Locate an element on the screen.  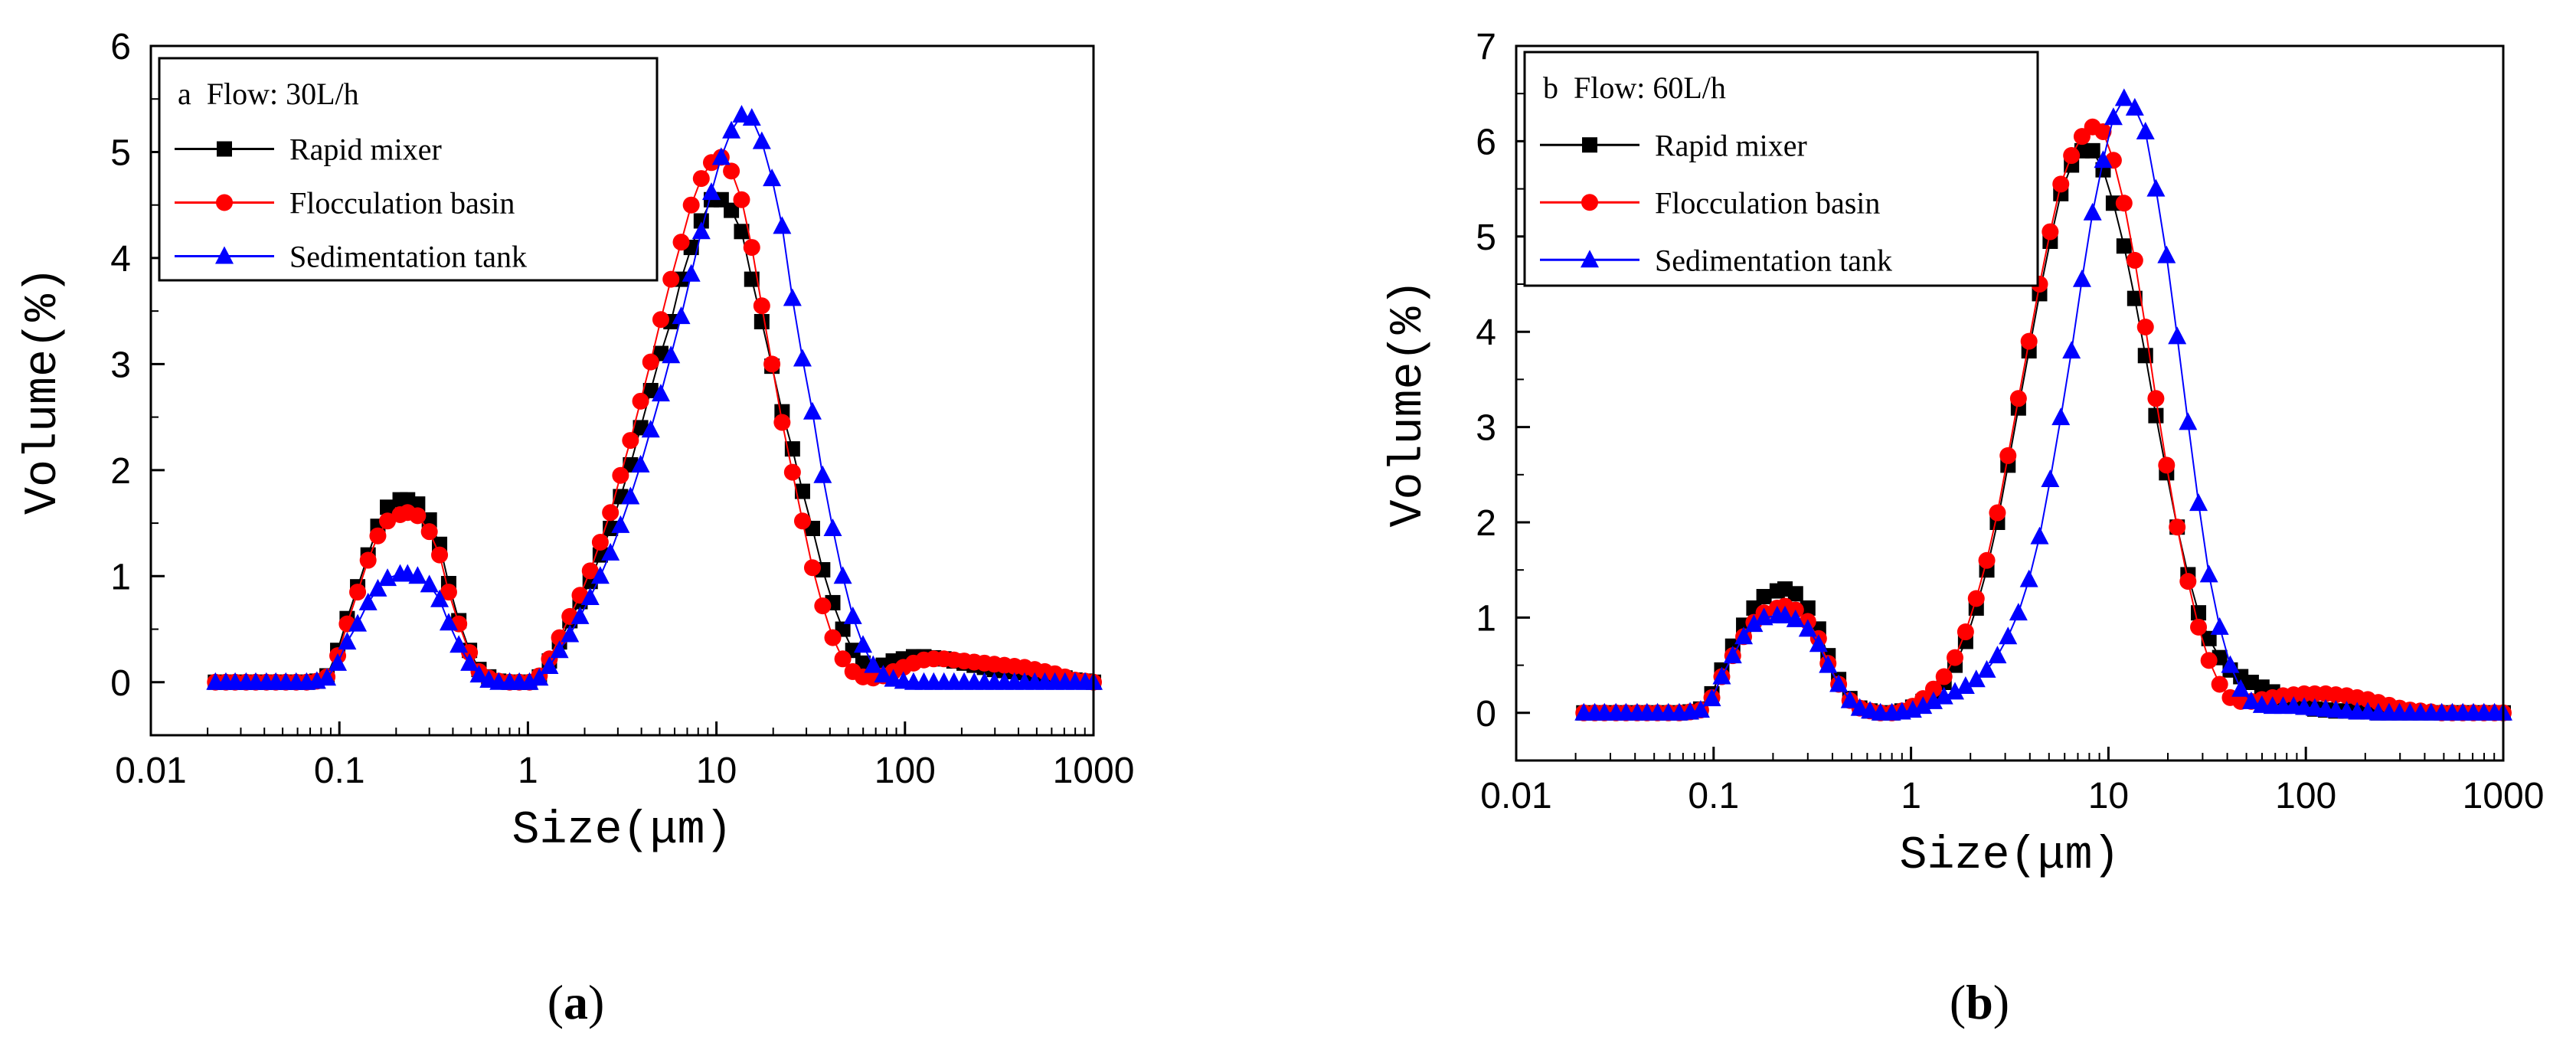
panel-a-y-tick-label: 4 is located at coordinates (120, 259).